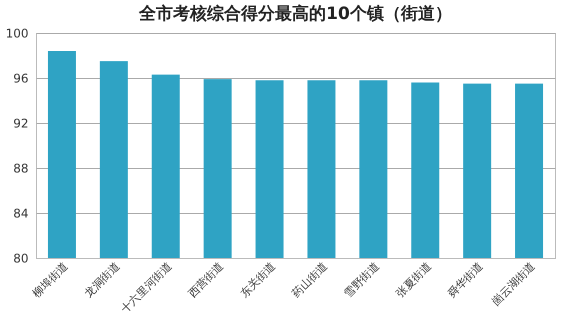  I want to click on x-tick-label: 药山街道, so click(310, 280).